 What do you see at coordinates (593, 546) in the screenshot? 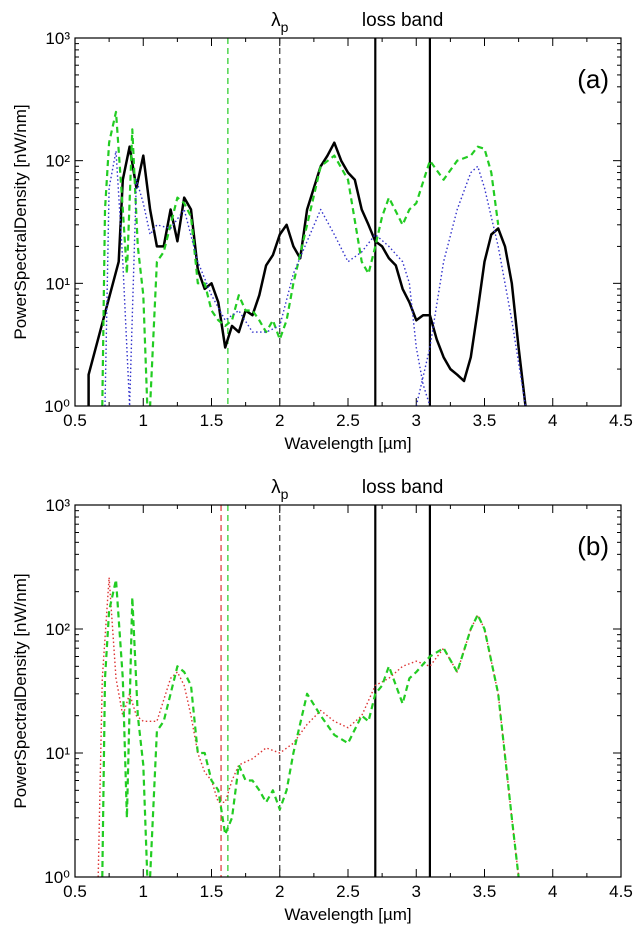
I see `panel-label: (b)` at bounding box center [593, 546].